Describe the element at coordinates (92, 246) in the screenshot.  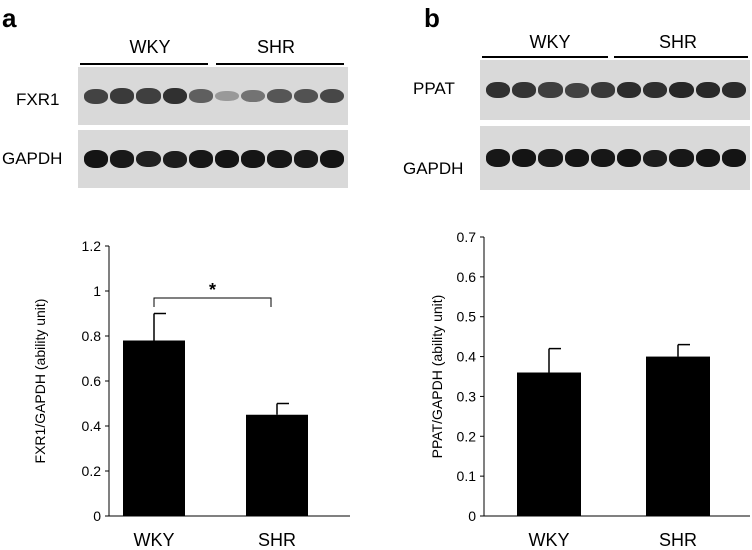
I see `y-tick-label: 1.2` at that location.